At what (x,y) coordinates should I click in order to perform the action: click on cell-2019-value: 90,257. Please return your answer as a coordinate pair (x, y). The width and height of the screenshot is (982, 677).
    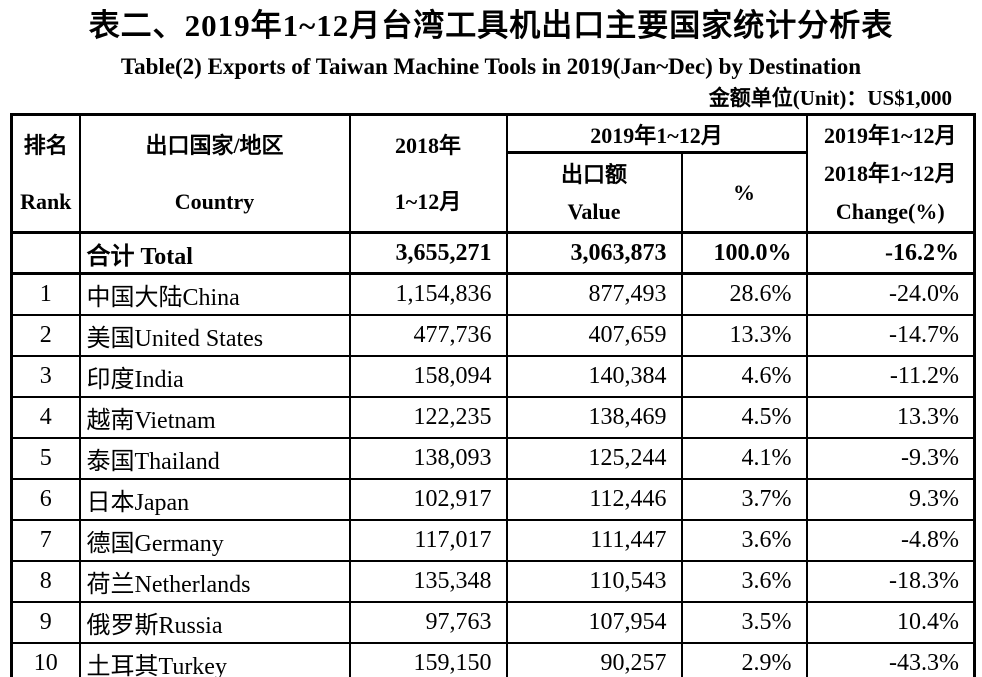
    Looking at the image, I should click on (594, 659).